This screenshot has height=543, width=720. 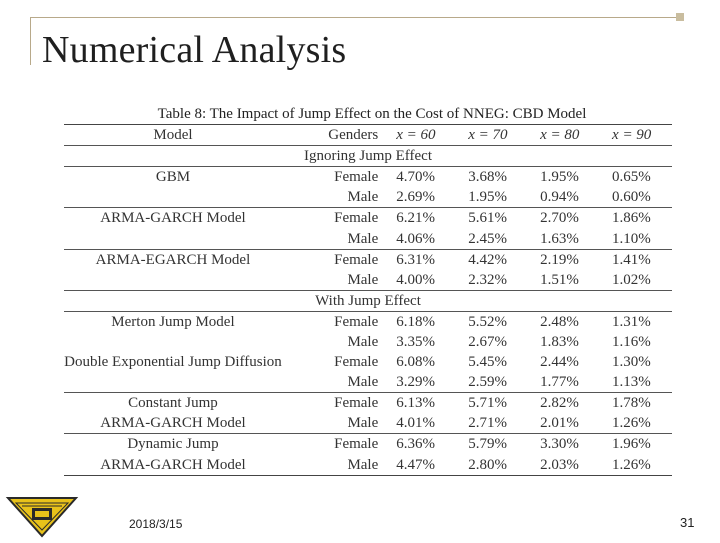 What do you see at coordinates (420, 177) in the screenshot?
I see `cell-x60: 4.70%` at bounding box center [420, 177].